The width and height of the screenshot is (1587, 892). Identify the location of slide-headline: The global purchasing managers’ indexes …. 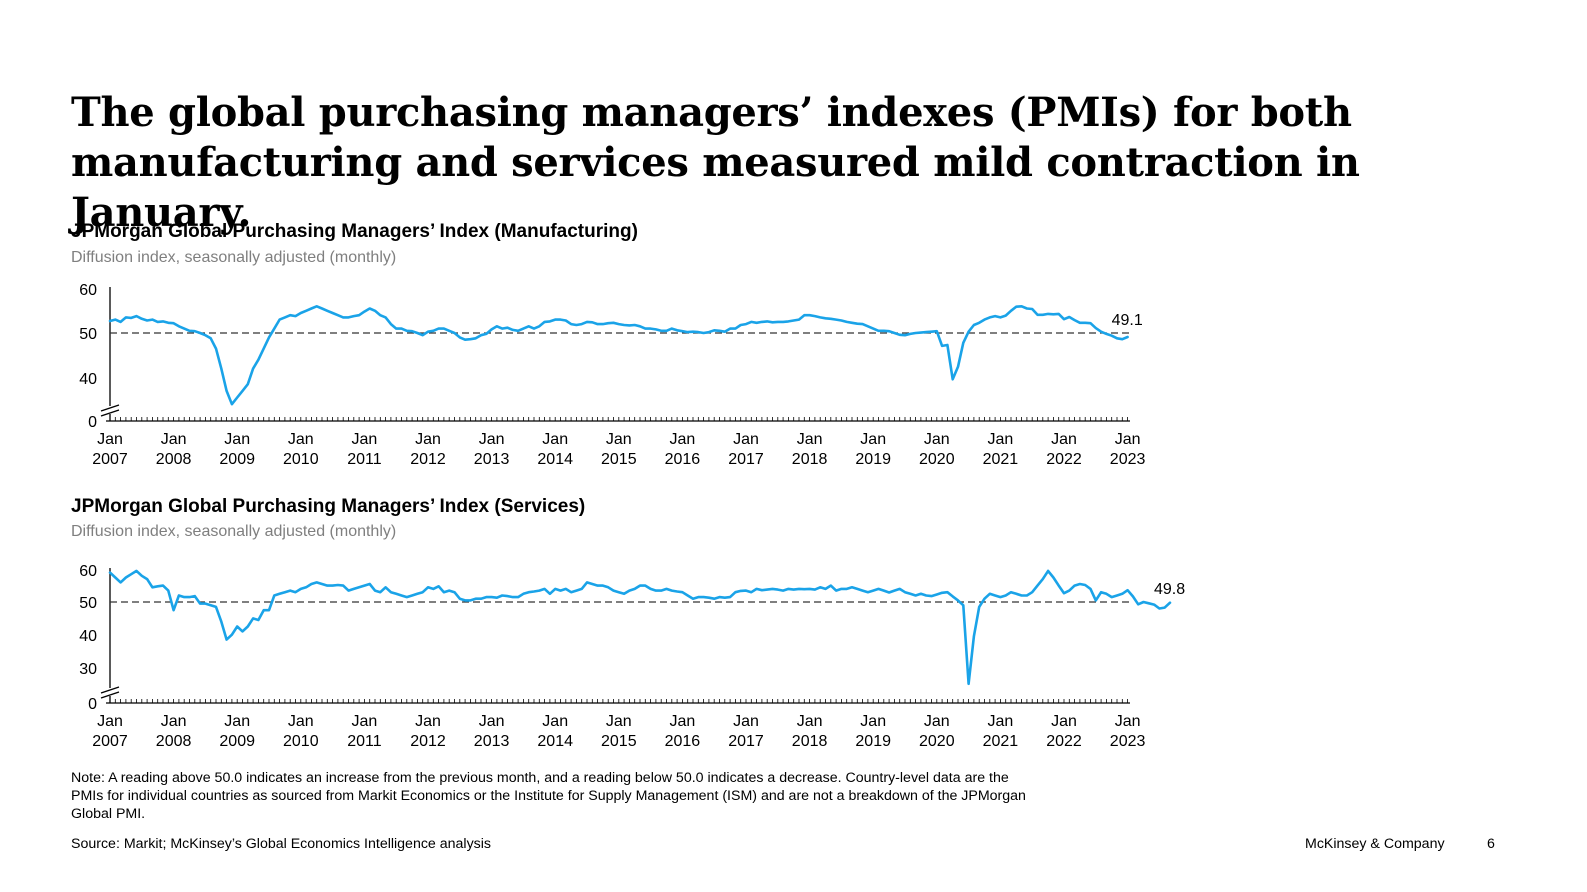
(715, 162).